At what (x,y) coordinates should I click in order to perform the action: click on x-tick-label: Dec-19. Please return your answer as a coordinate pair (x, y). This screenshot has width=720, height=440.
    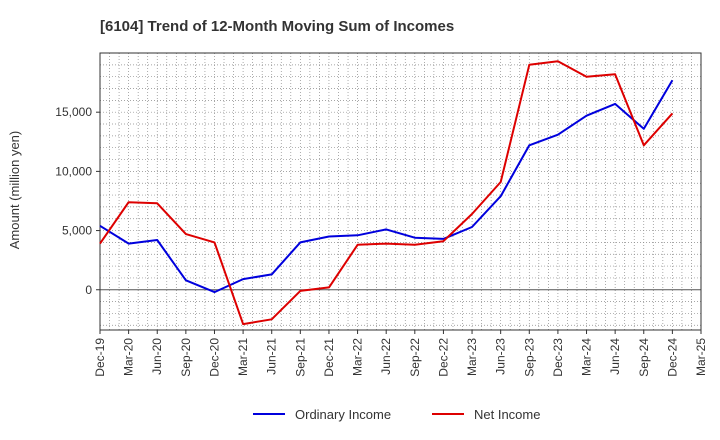
    Looking at the image, I should click on (100, 357).